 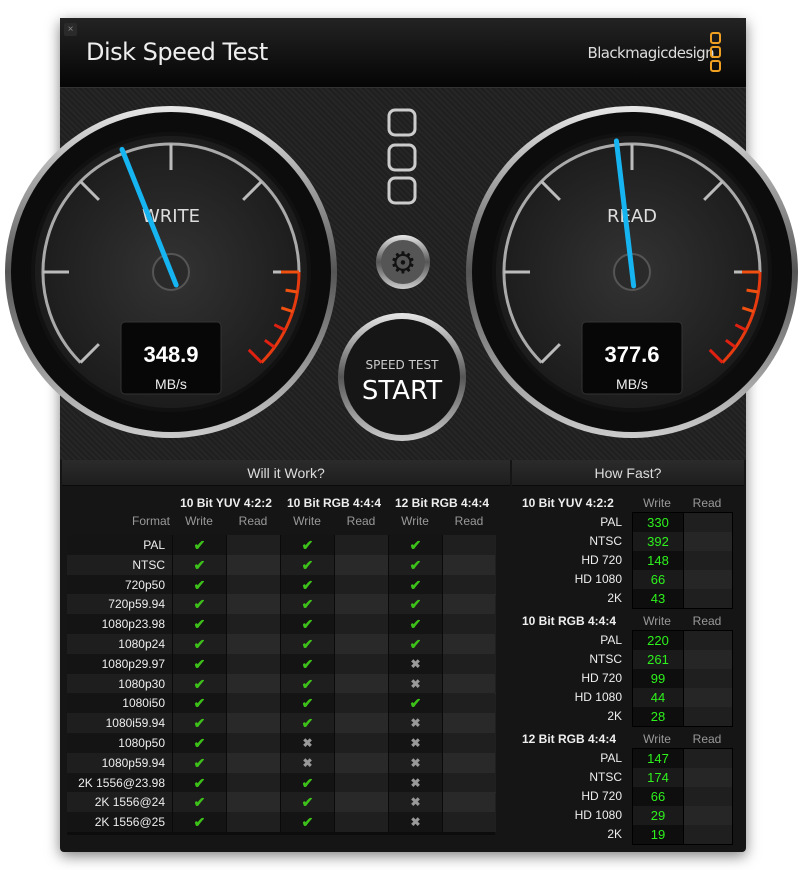 I want to click on section-header: 12 Bit RGB 4:4:4, so click(x=569, y=739).